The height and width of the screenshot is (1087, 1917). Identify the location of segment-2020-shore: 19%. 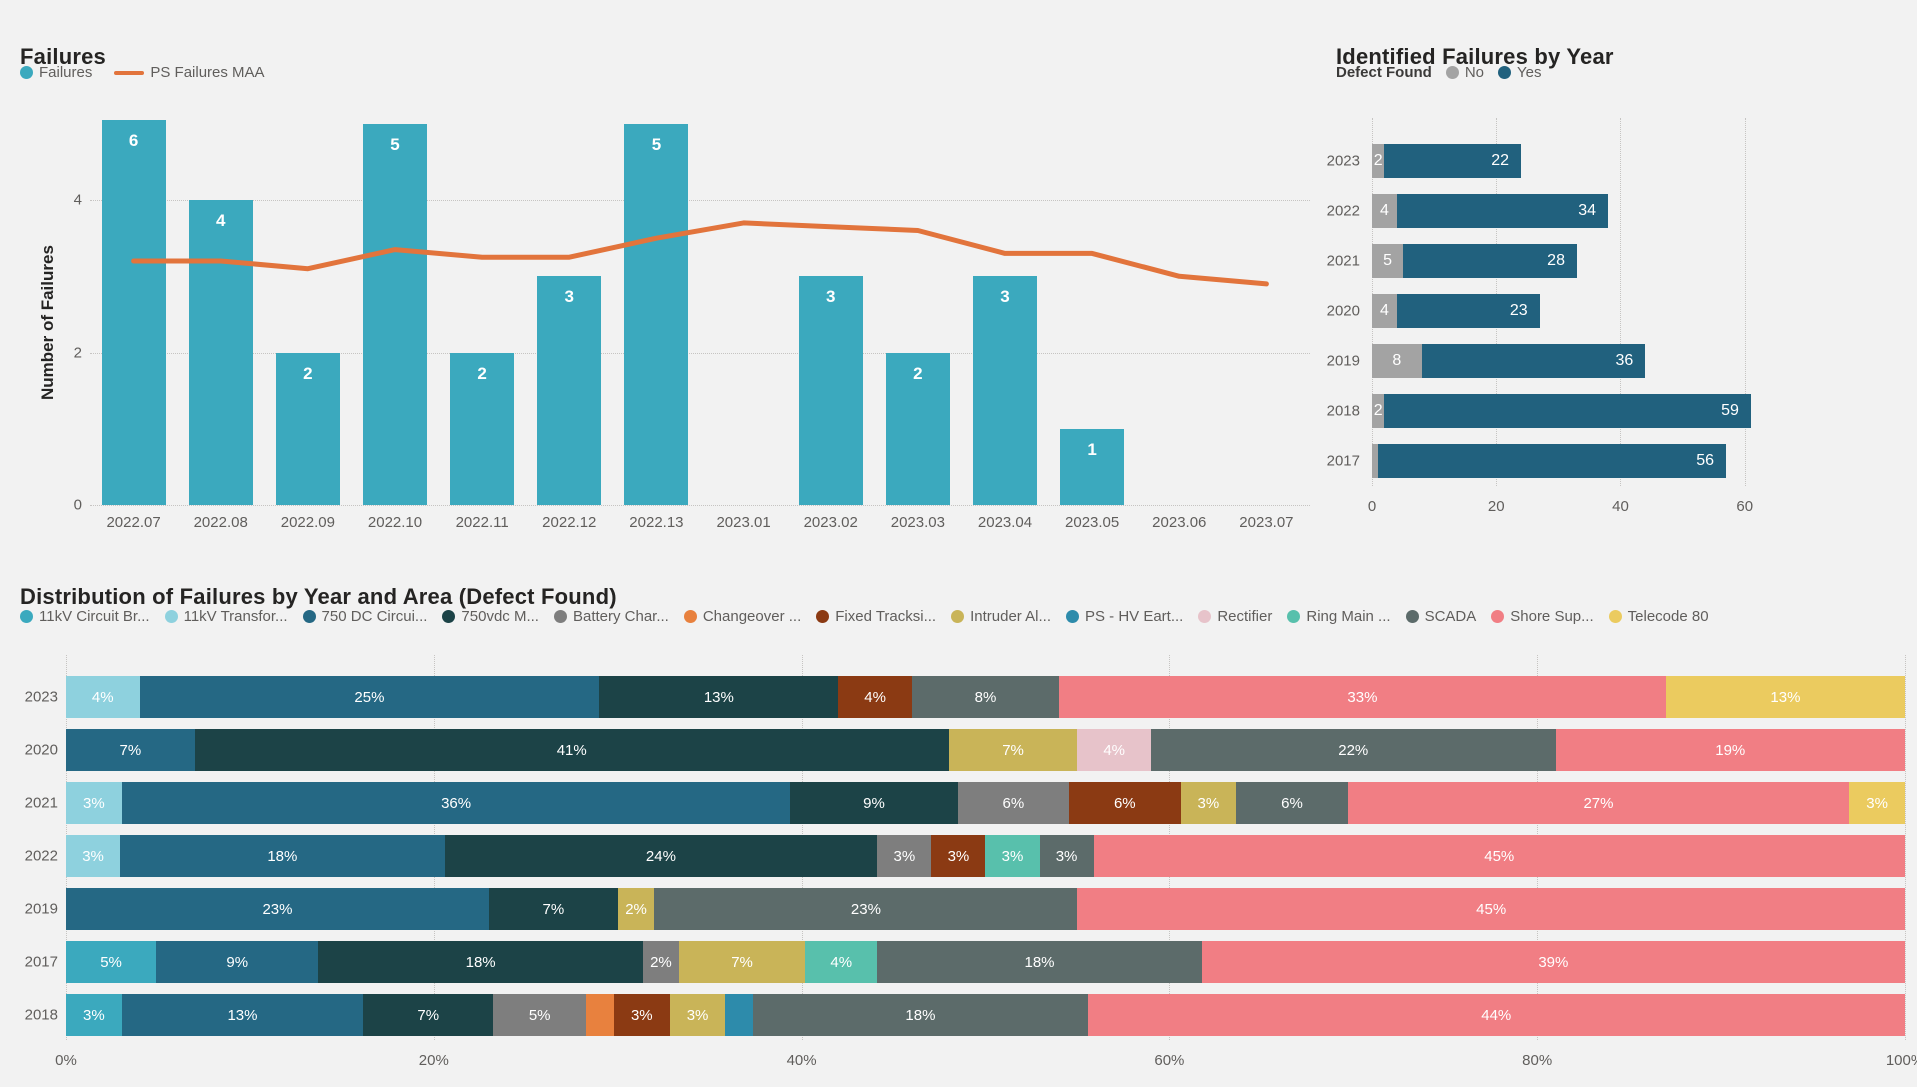
(1730, 750).